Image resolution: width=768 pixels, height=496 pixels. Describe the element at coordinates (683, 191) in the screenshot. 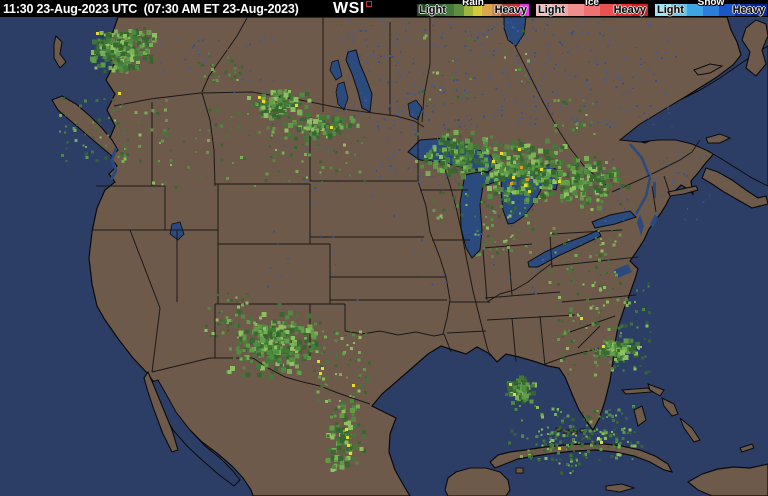

I see `long-island` at that location.